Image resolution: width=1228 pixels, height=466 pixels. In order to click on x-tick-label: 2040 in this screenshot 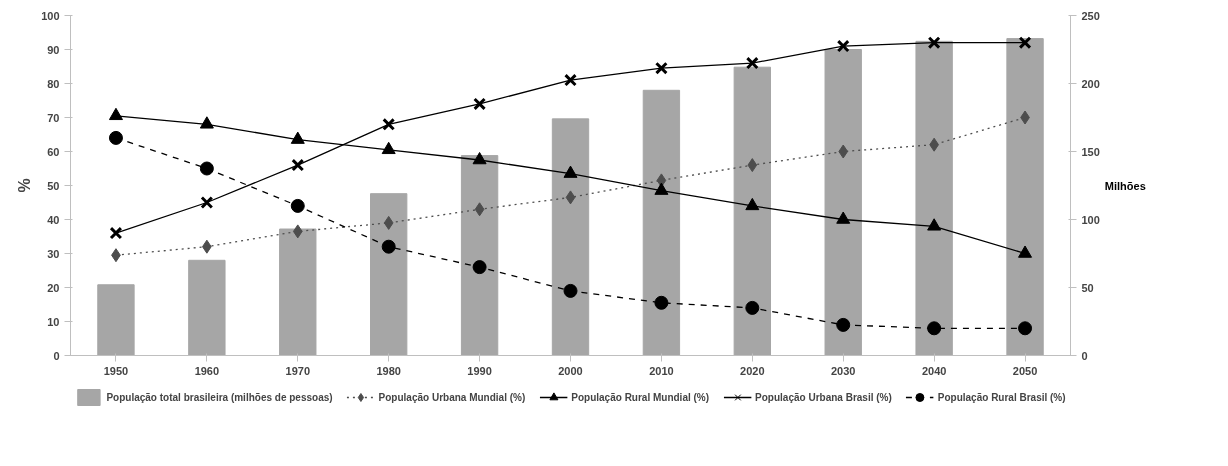, I will do `click(934, 370)`.